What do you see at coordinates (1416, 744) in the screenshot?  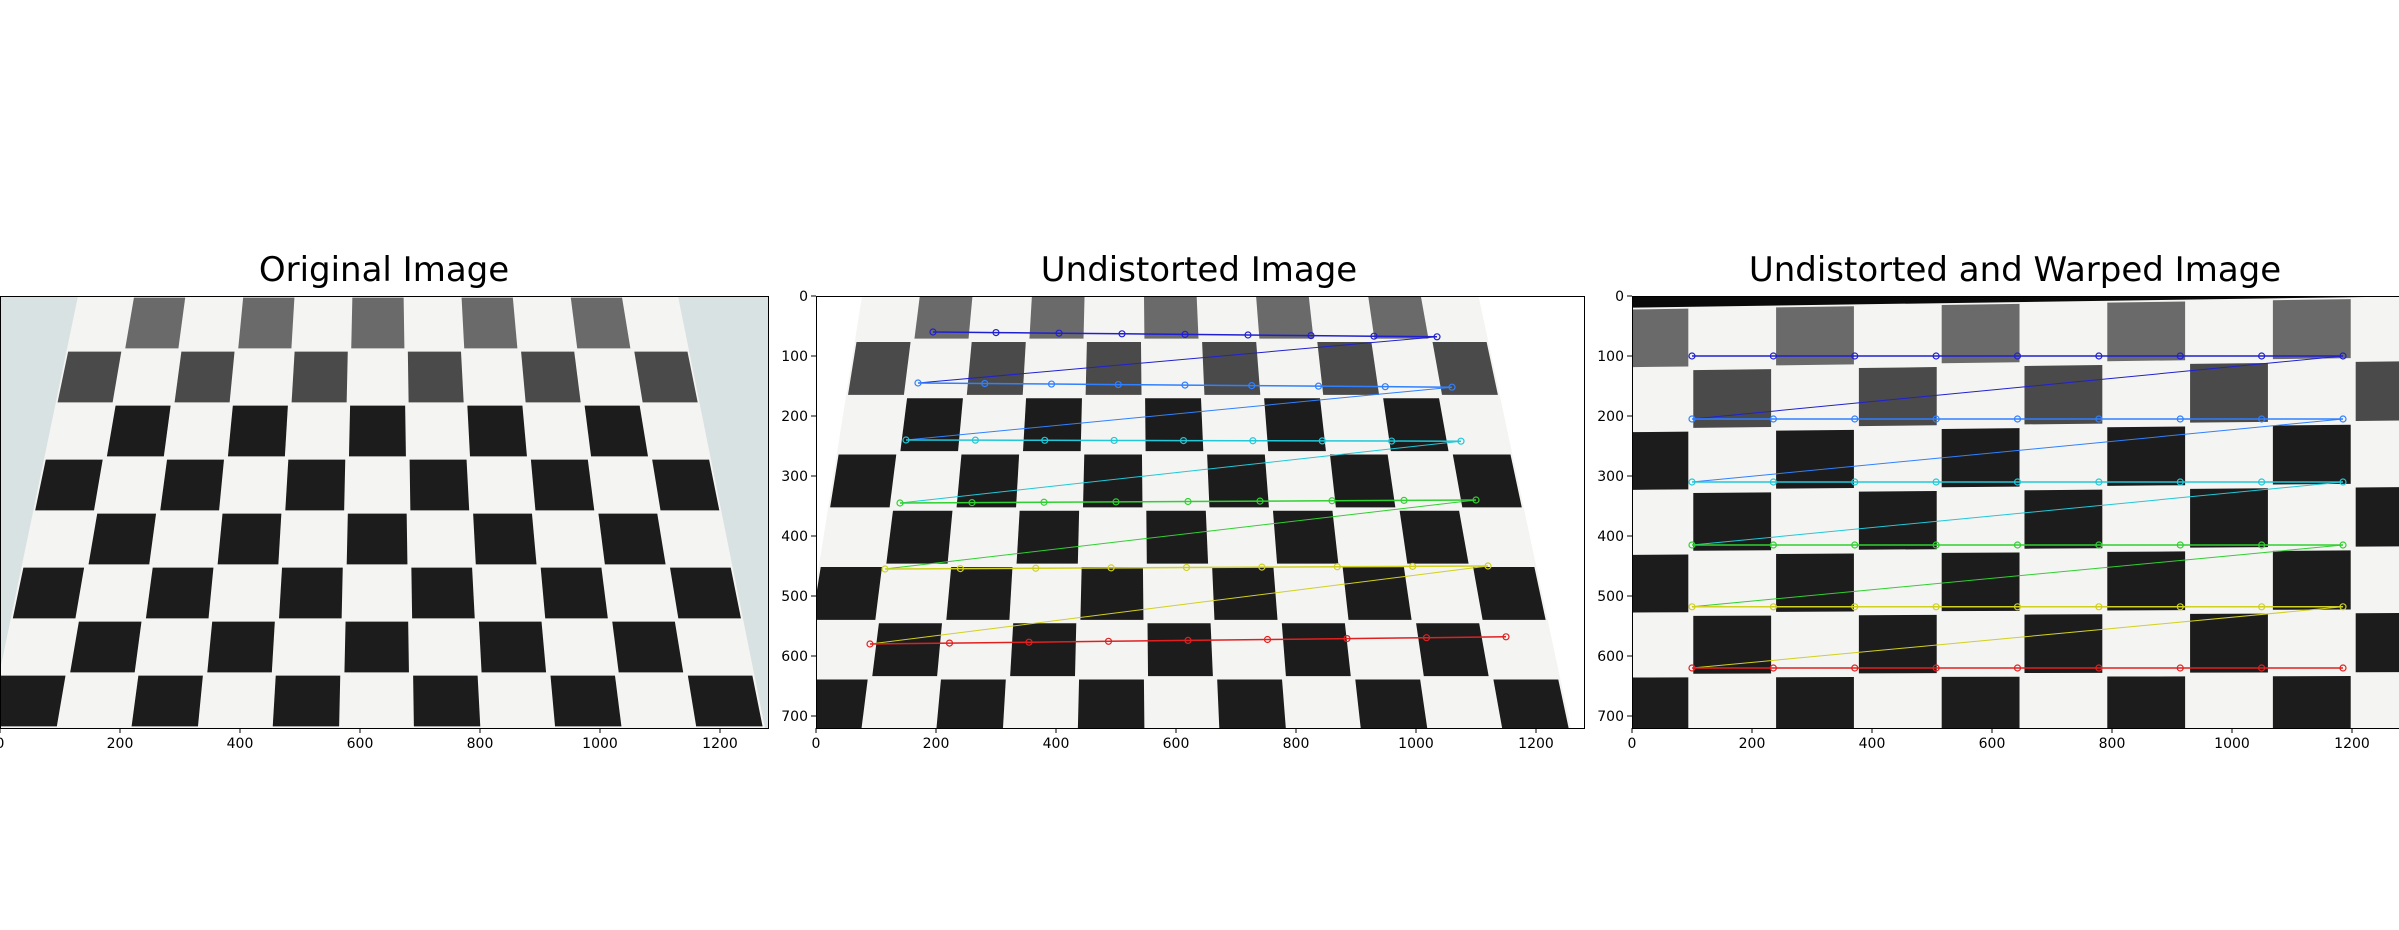 I see `x-tick-label: 1000` at bounding box center [1416, 744].